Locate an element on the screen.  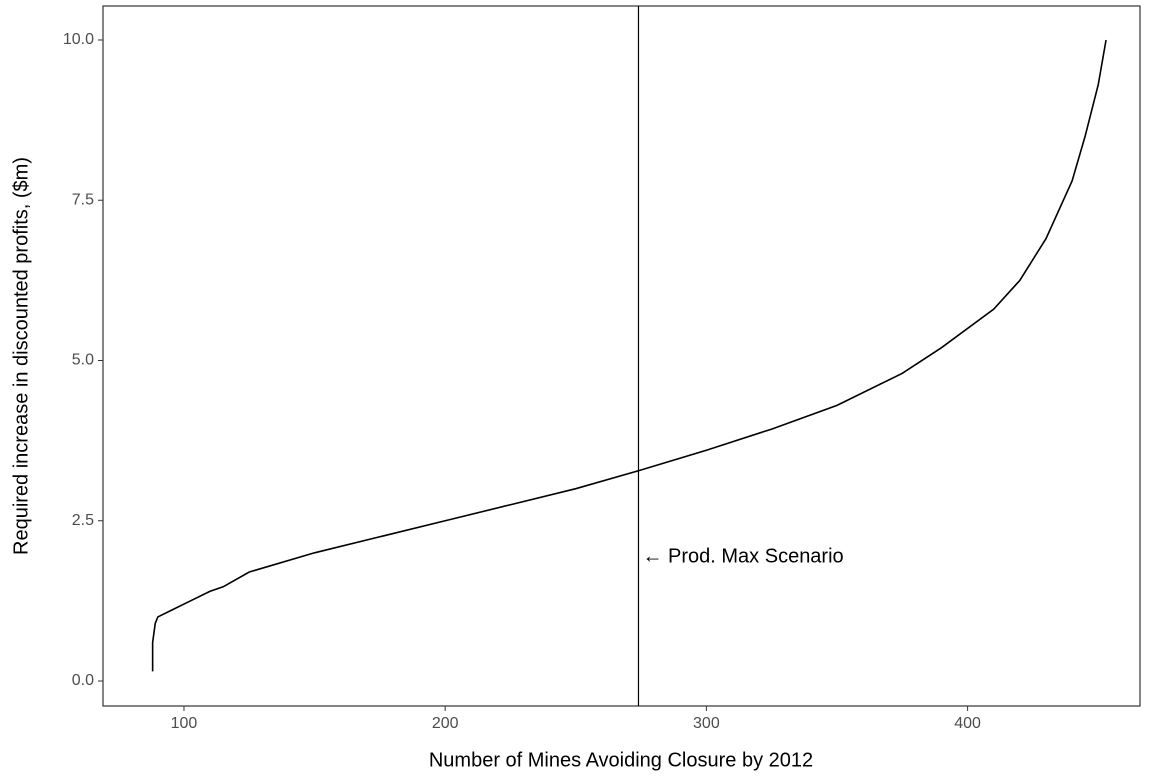
x-tick-label: 300 is located at coordinates (706, 723).